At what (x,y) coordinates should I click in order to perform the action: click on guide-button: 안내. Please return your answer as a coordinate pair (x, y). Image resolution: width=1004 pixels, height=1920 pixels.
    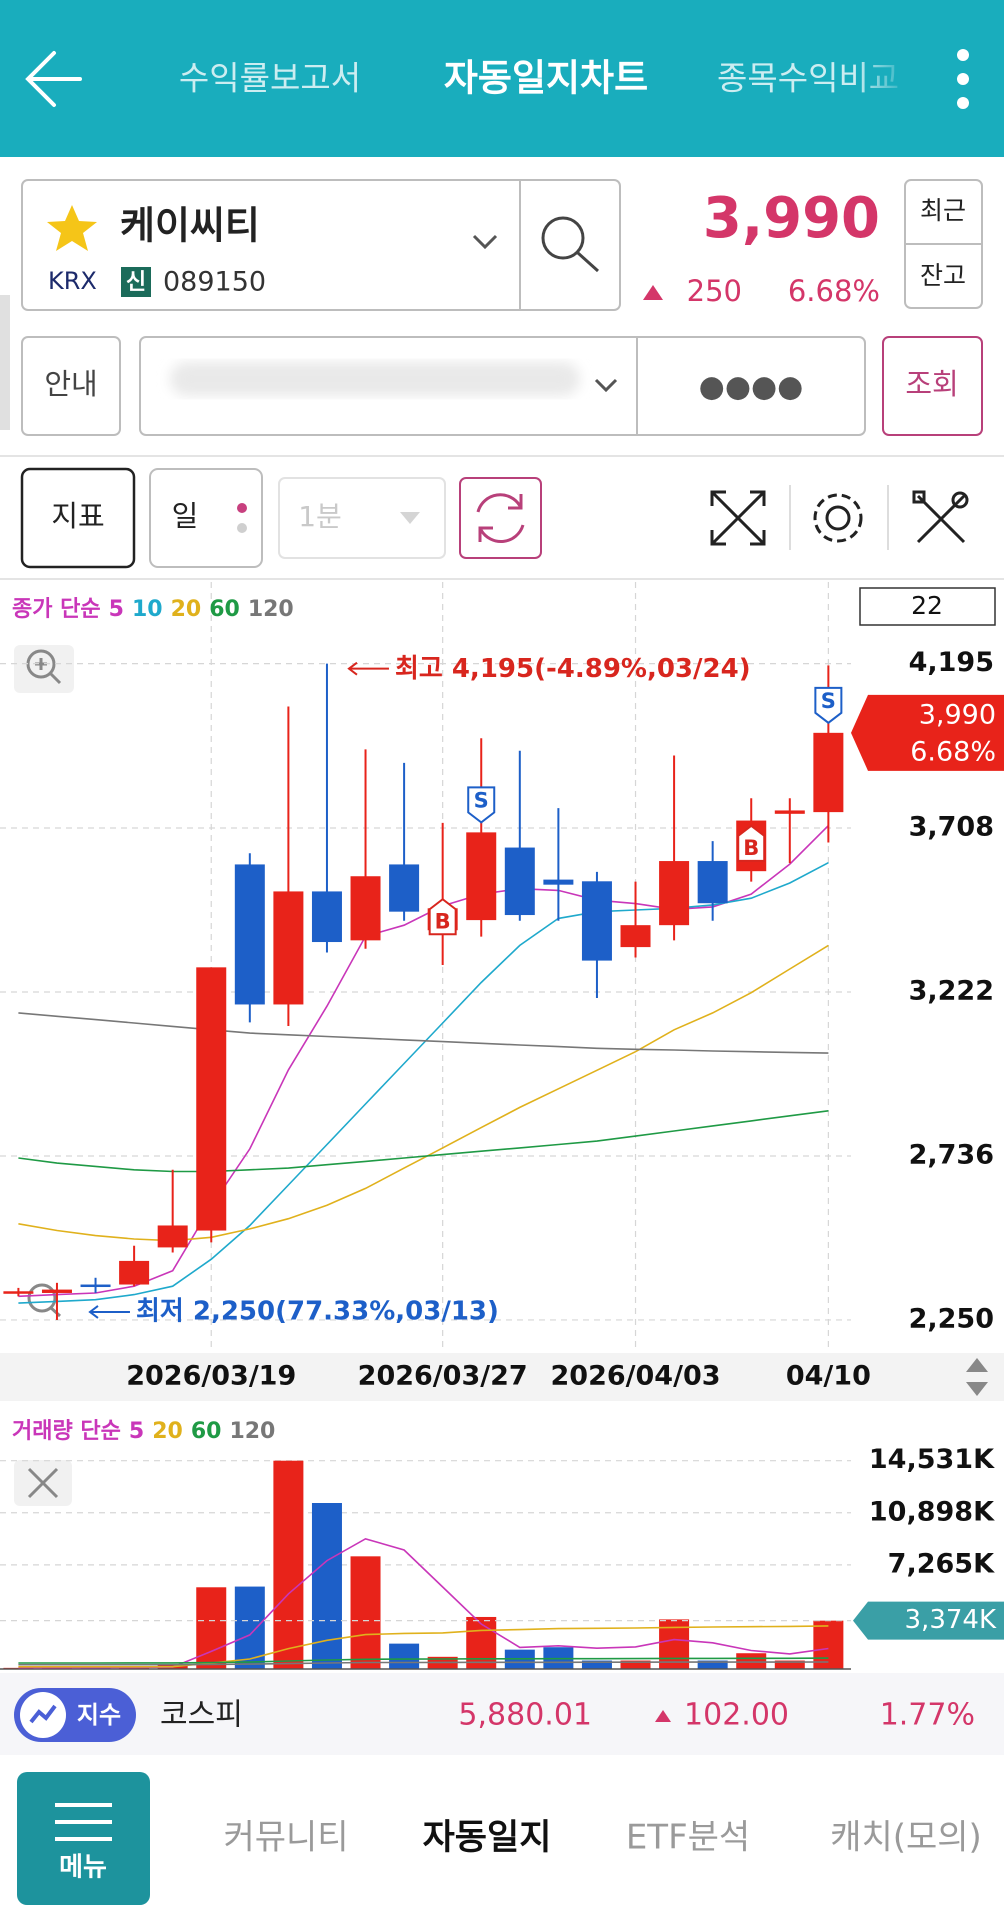
    Looking at the image, I should click on (70, 384).